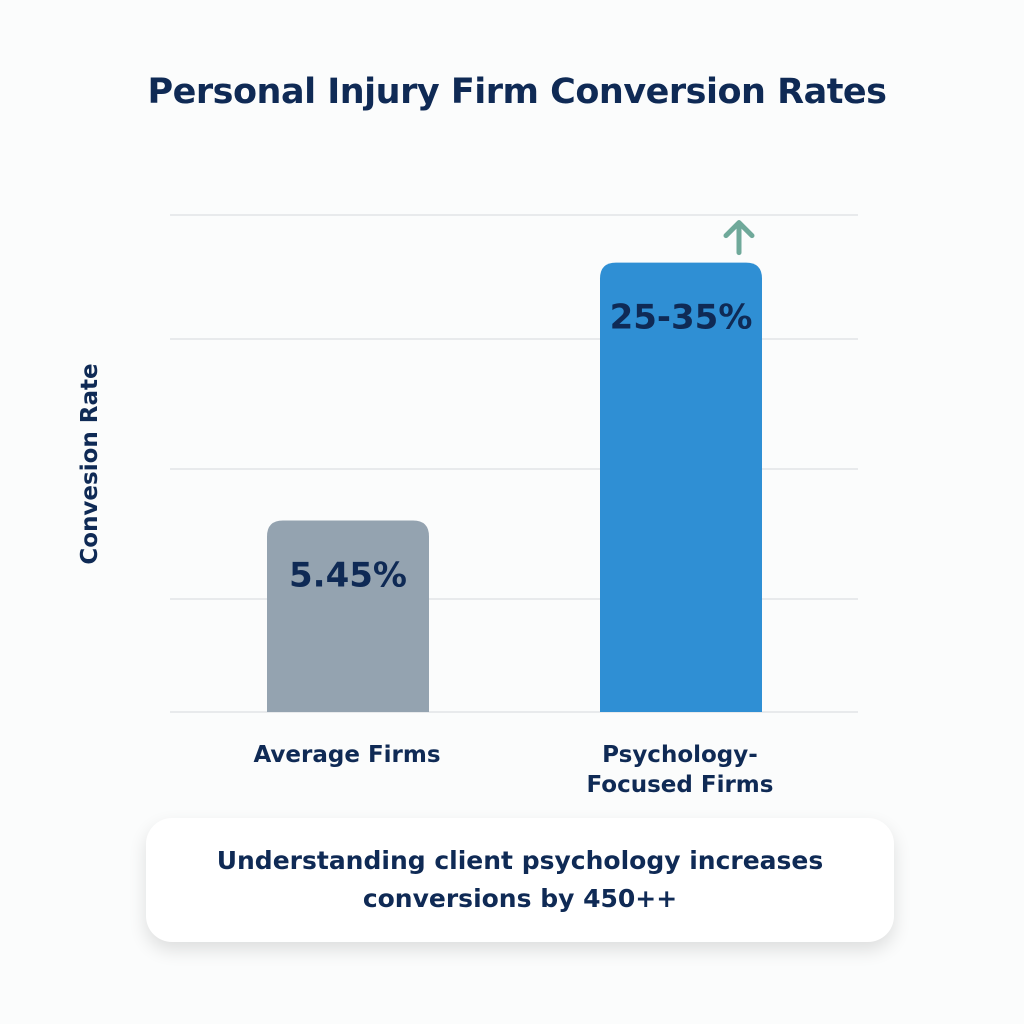 The width and height of the screenshot is (1024, 1024). I want to click on x-tick-label-average-firms: Average Firms, so click(347, 755).